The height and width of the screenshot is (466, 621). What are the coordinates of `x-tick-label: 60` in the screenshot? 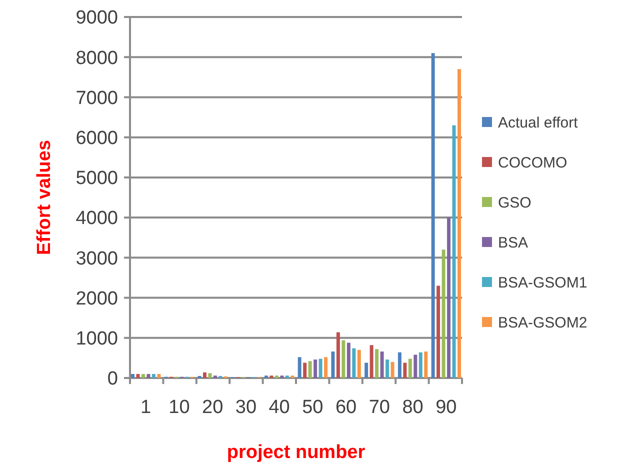 It's located at (346, 407).